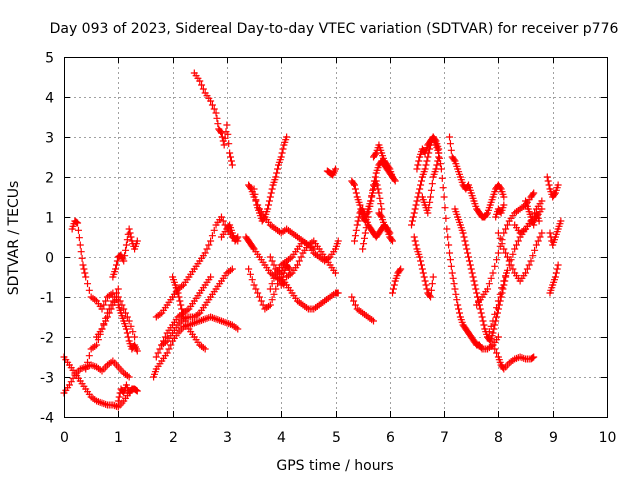 The height and width of the screenshot is (480, 640). Describe the element at coordinates (444, 438) in the screenshot. I see `x-tick-label: 7` at that location.